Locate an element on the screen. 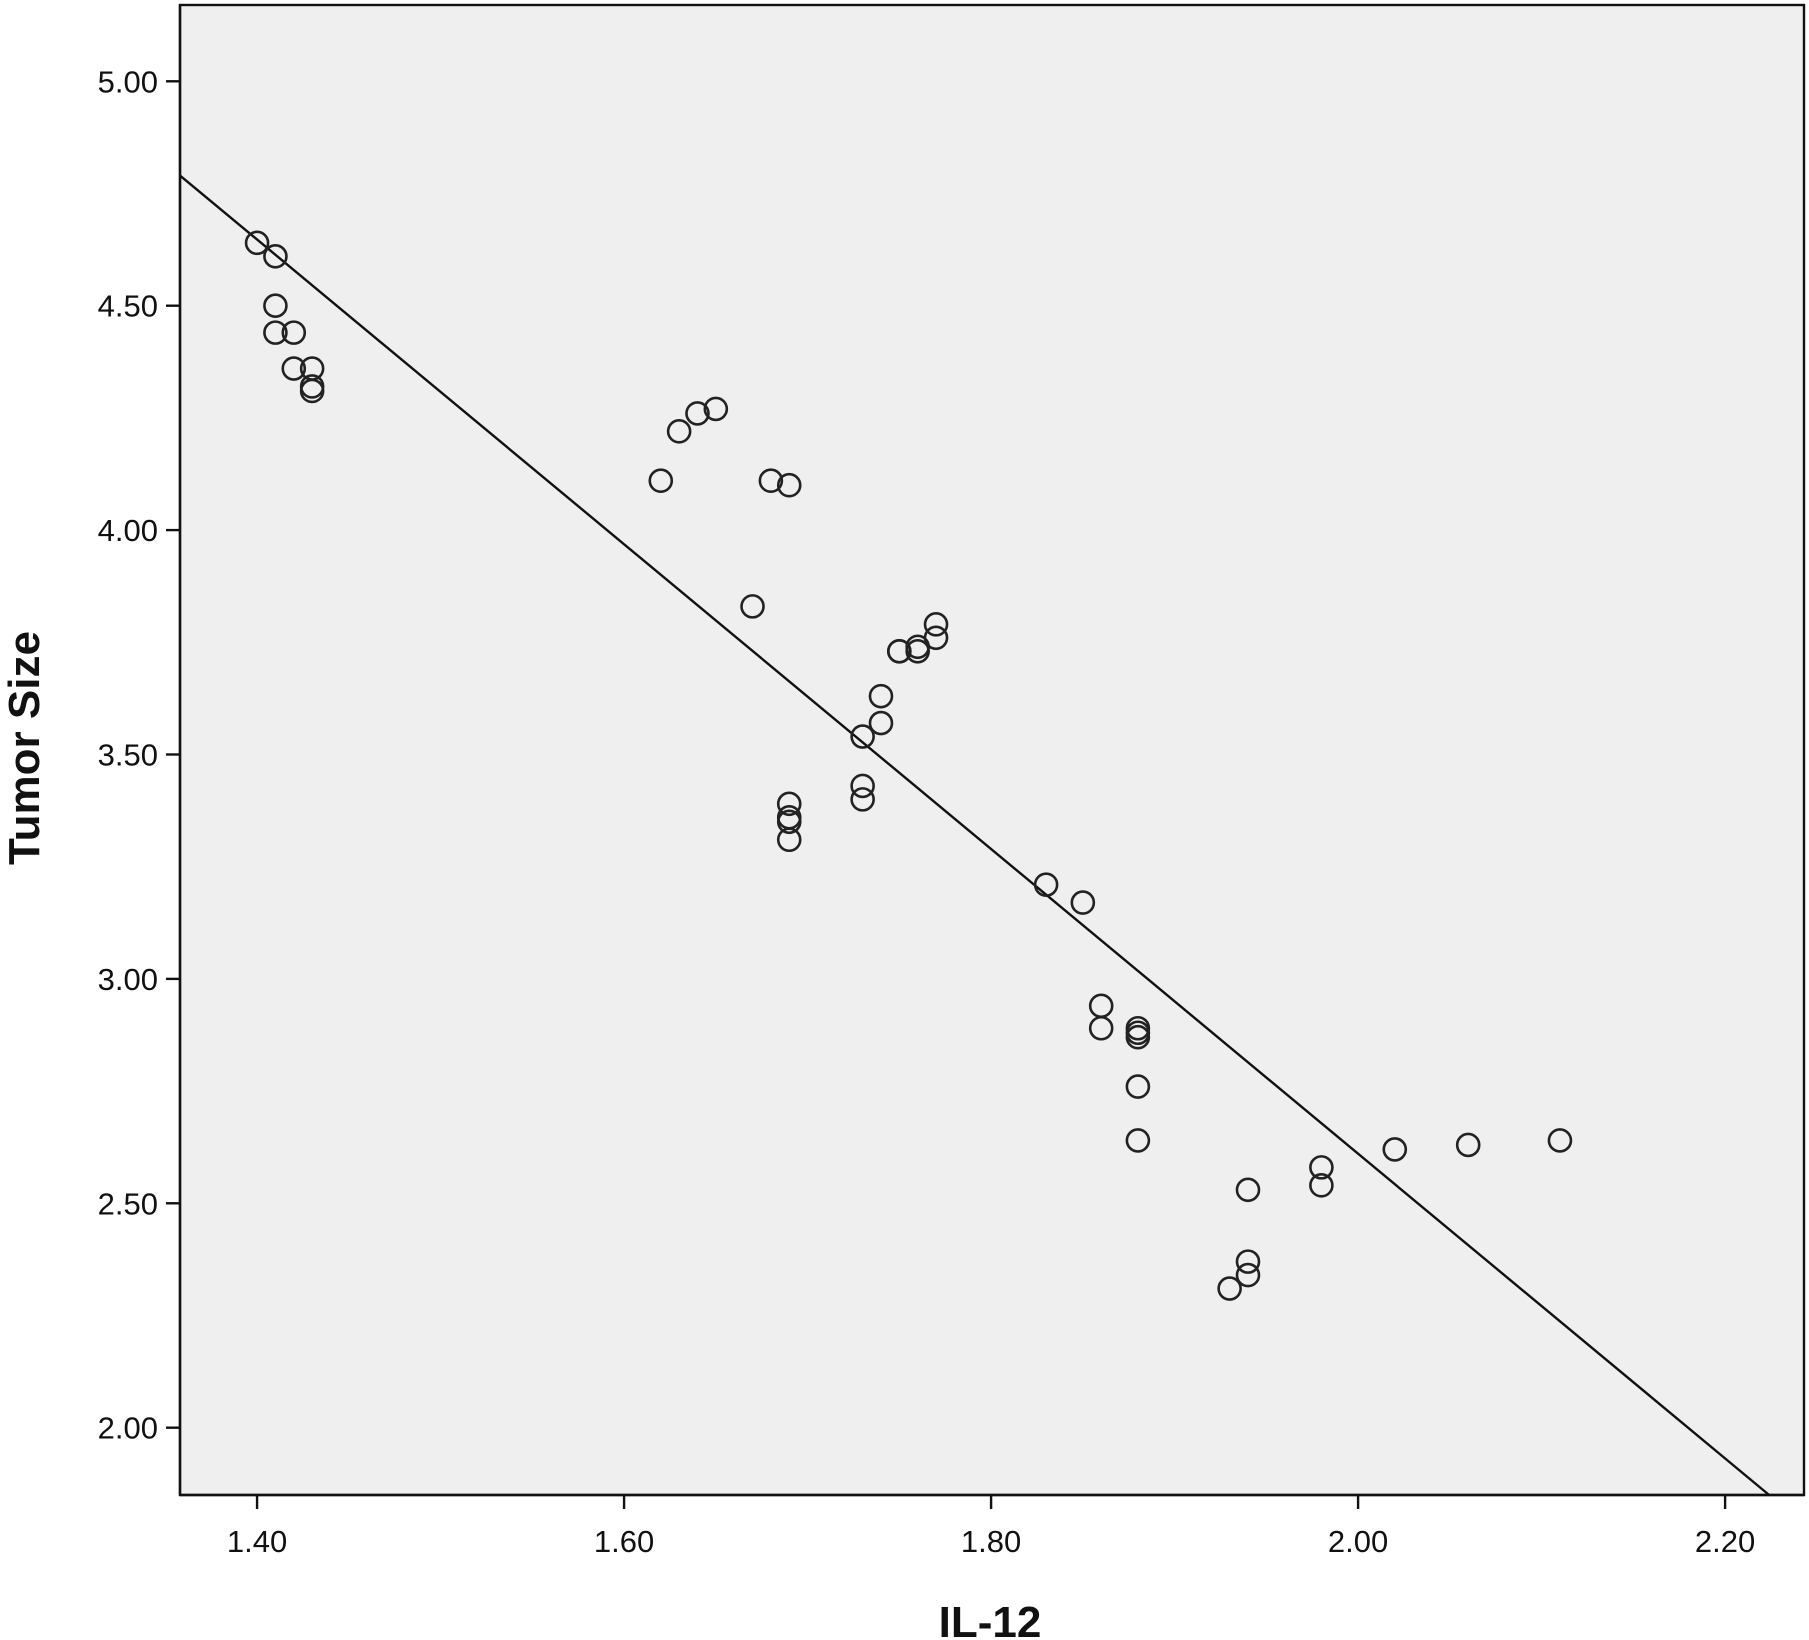 This screenshot has width=1809, height=1640. x-axis-title: IL-12 is located at coordinates (990, 1619).